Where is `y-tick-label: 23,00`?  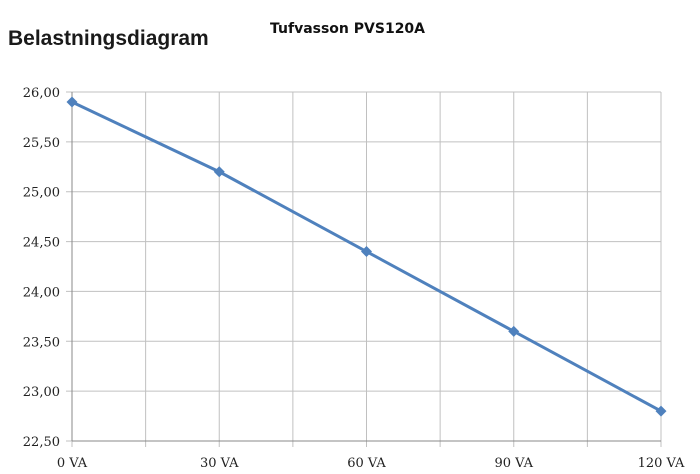
y-tick-label: 23,00 is located at coordinates (41, 392).